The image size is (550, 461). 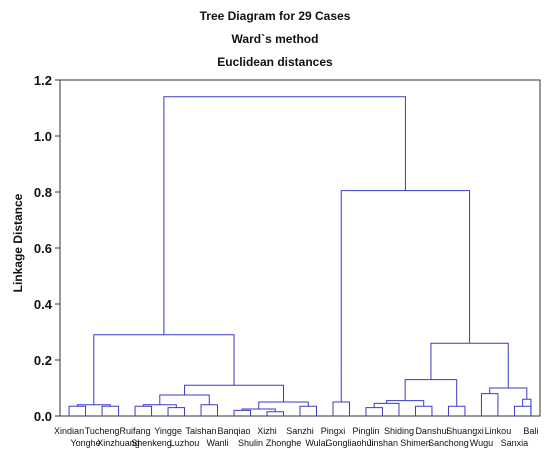 I want to click on leaf-label: Zhonghe, so click(x=284, y=443).